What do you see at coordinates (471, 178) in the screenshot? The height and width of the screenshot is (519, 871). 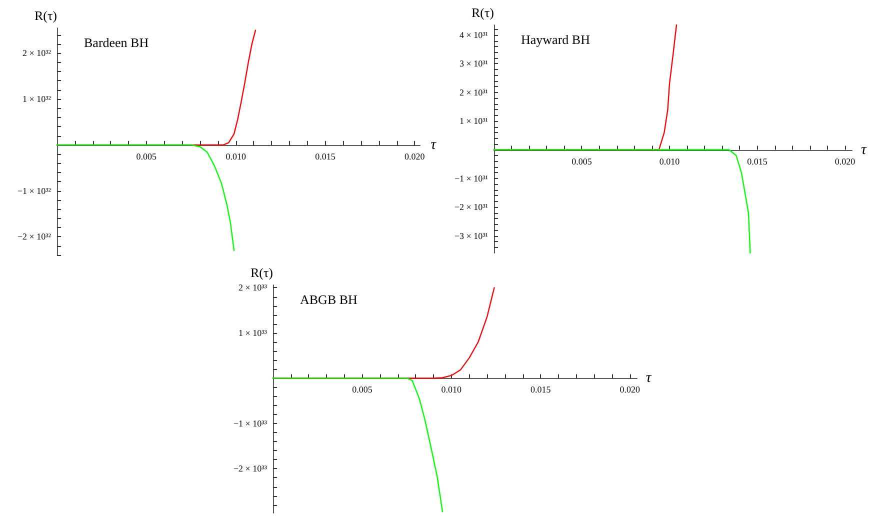 I see `y-tick-label: −1 × 10³¹` at bounding box center [471, 178].